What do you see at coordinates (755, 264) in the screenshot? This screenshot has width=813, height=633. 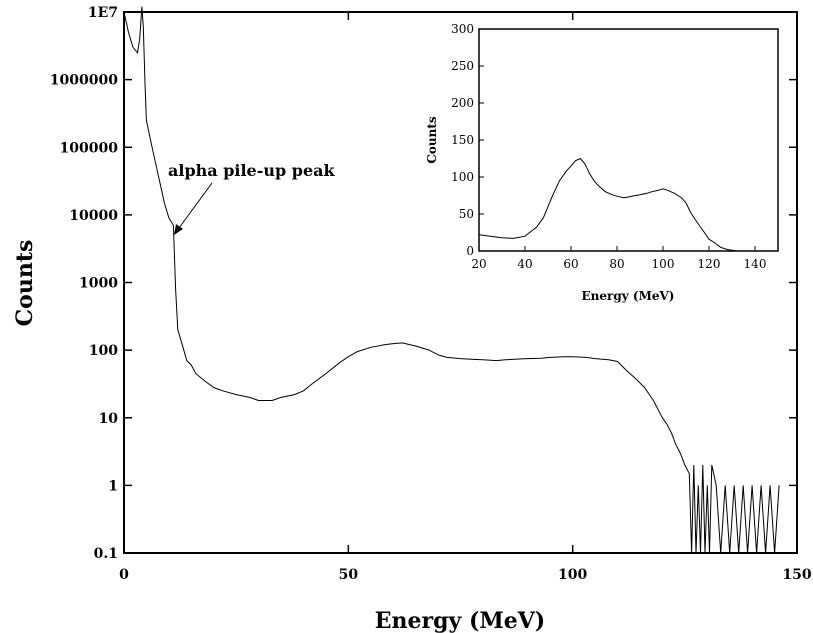 I see `inset-x-tick-label: 140` at bounding box center [755, 264].